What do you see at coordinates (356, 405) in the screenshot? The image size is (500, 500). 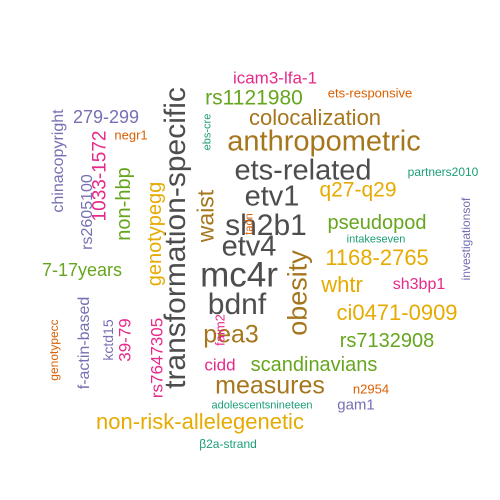 I see `word-gam1: gam1` at bounding box center [356, 405].